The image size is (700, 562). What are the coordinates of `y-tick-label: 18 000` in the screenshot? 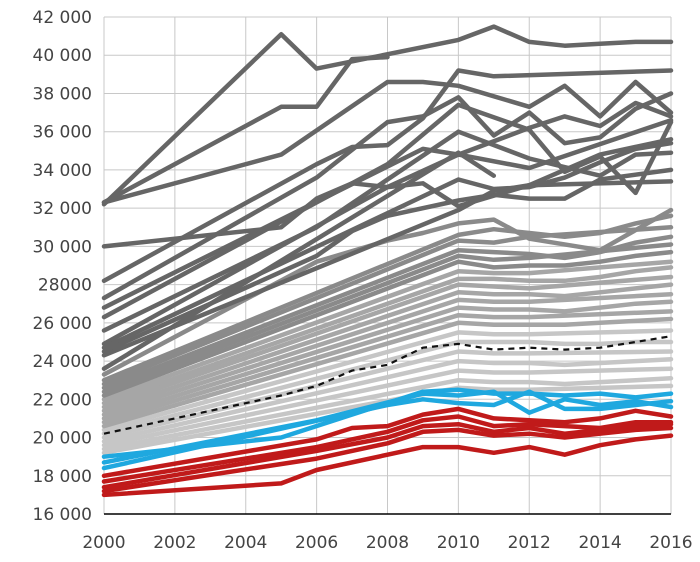 It's located at (62, 477).